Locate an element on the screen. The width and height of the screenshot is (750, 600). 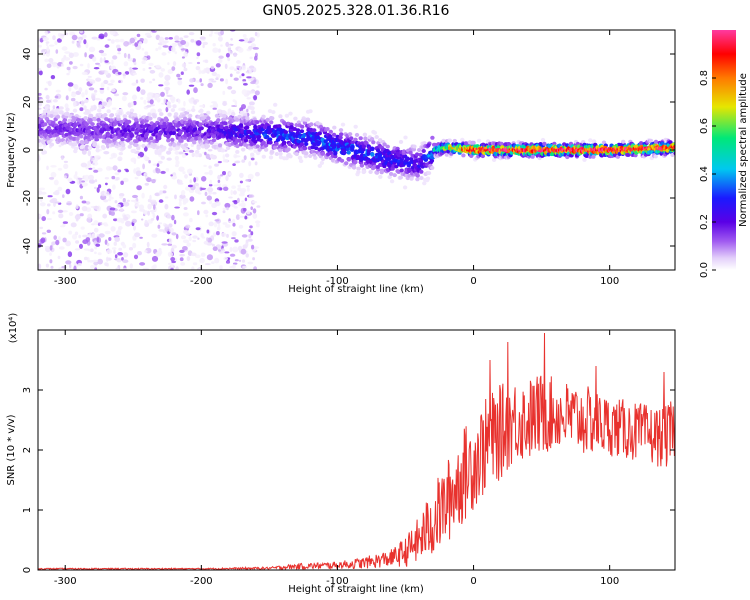
spectrogram-y-label: Frequency (Hz) is located at coordinates (11, 150).